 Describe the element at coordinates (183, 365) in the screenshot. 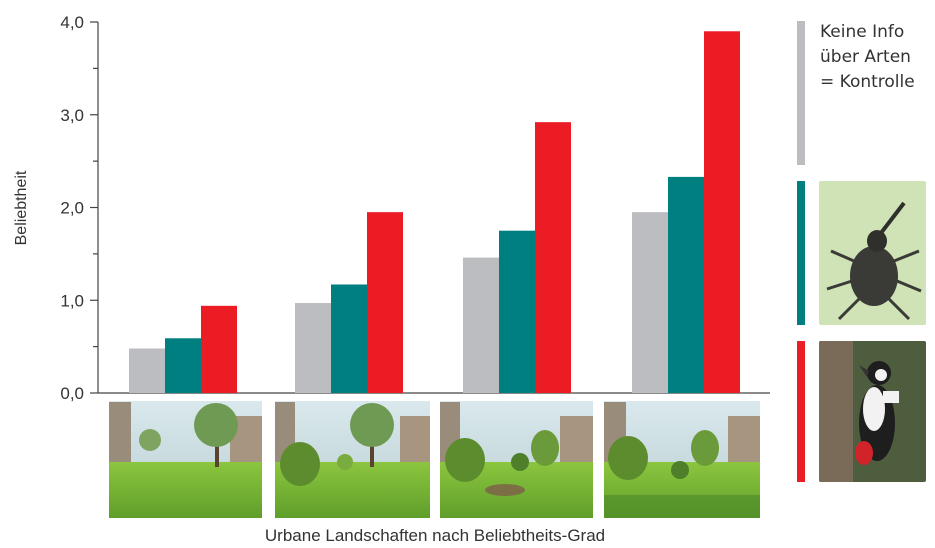

I see `bar-series2-group1` at that location.